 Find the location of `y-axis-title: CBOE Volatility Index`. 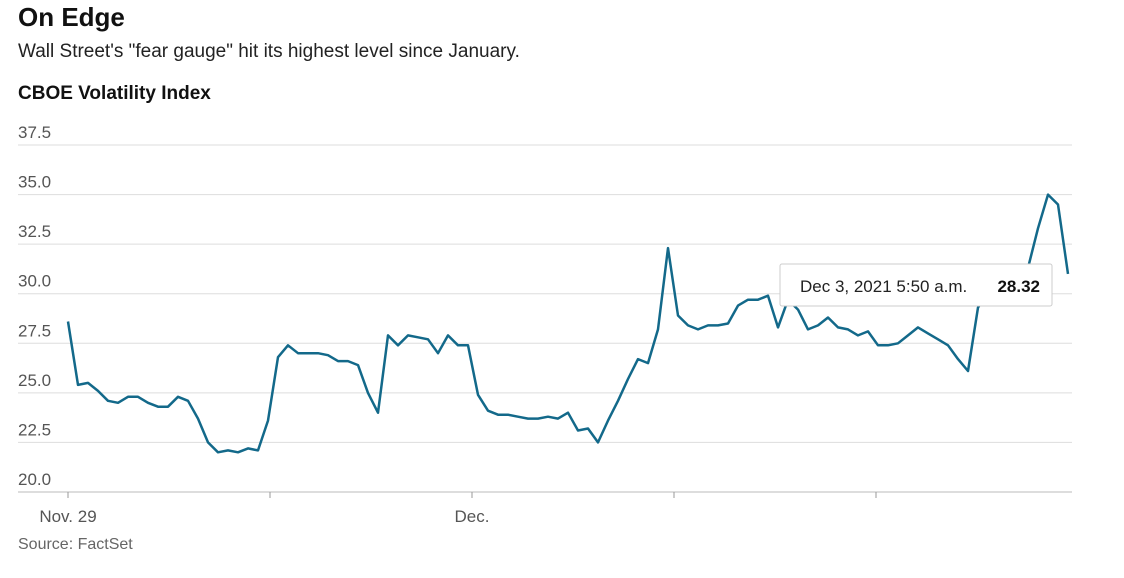

y-axis-title: CBOE Volatility Index is located at coordinates (114, 93).